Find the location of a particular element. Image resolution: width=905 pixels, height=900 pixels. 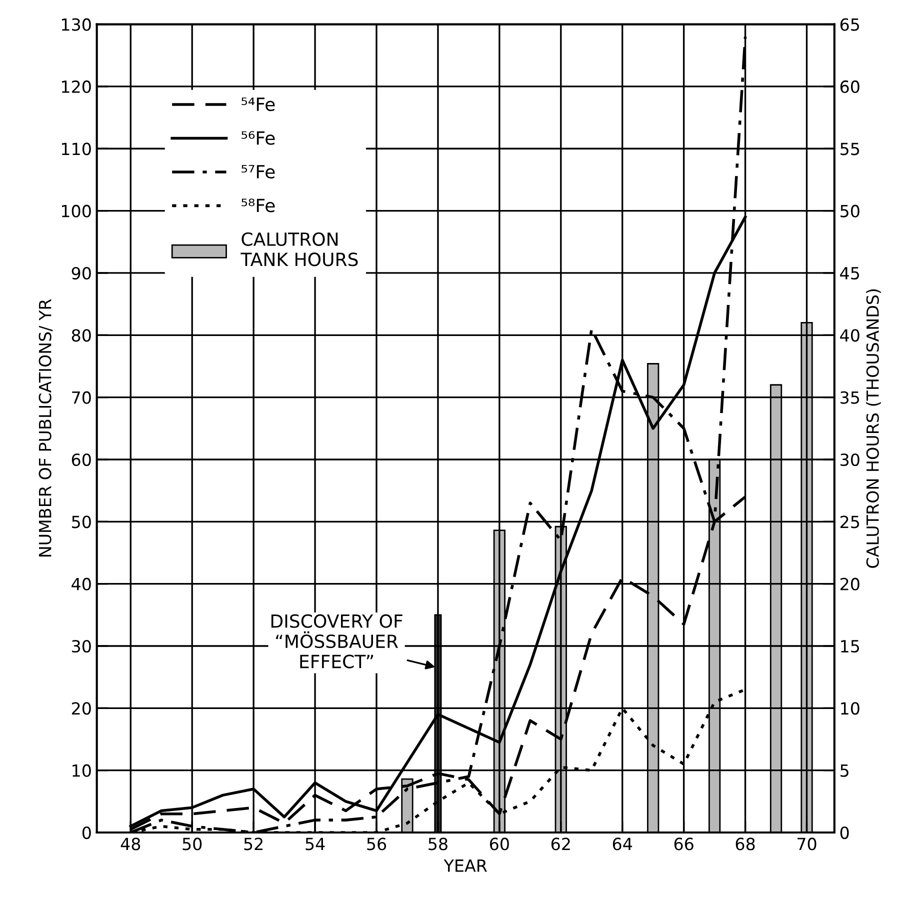

x-tick-label: 66 is located at coordinates (684, 844).